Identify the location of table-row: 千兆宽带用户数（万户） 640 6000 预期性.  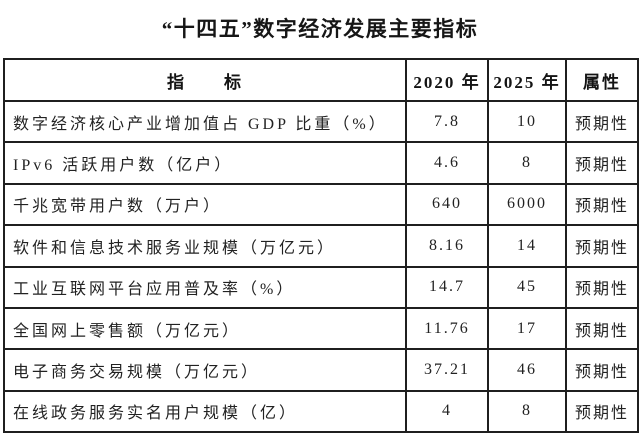
(321, 204).